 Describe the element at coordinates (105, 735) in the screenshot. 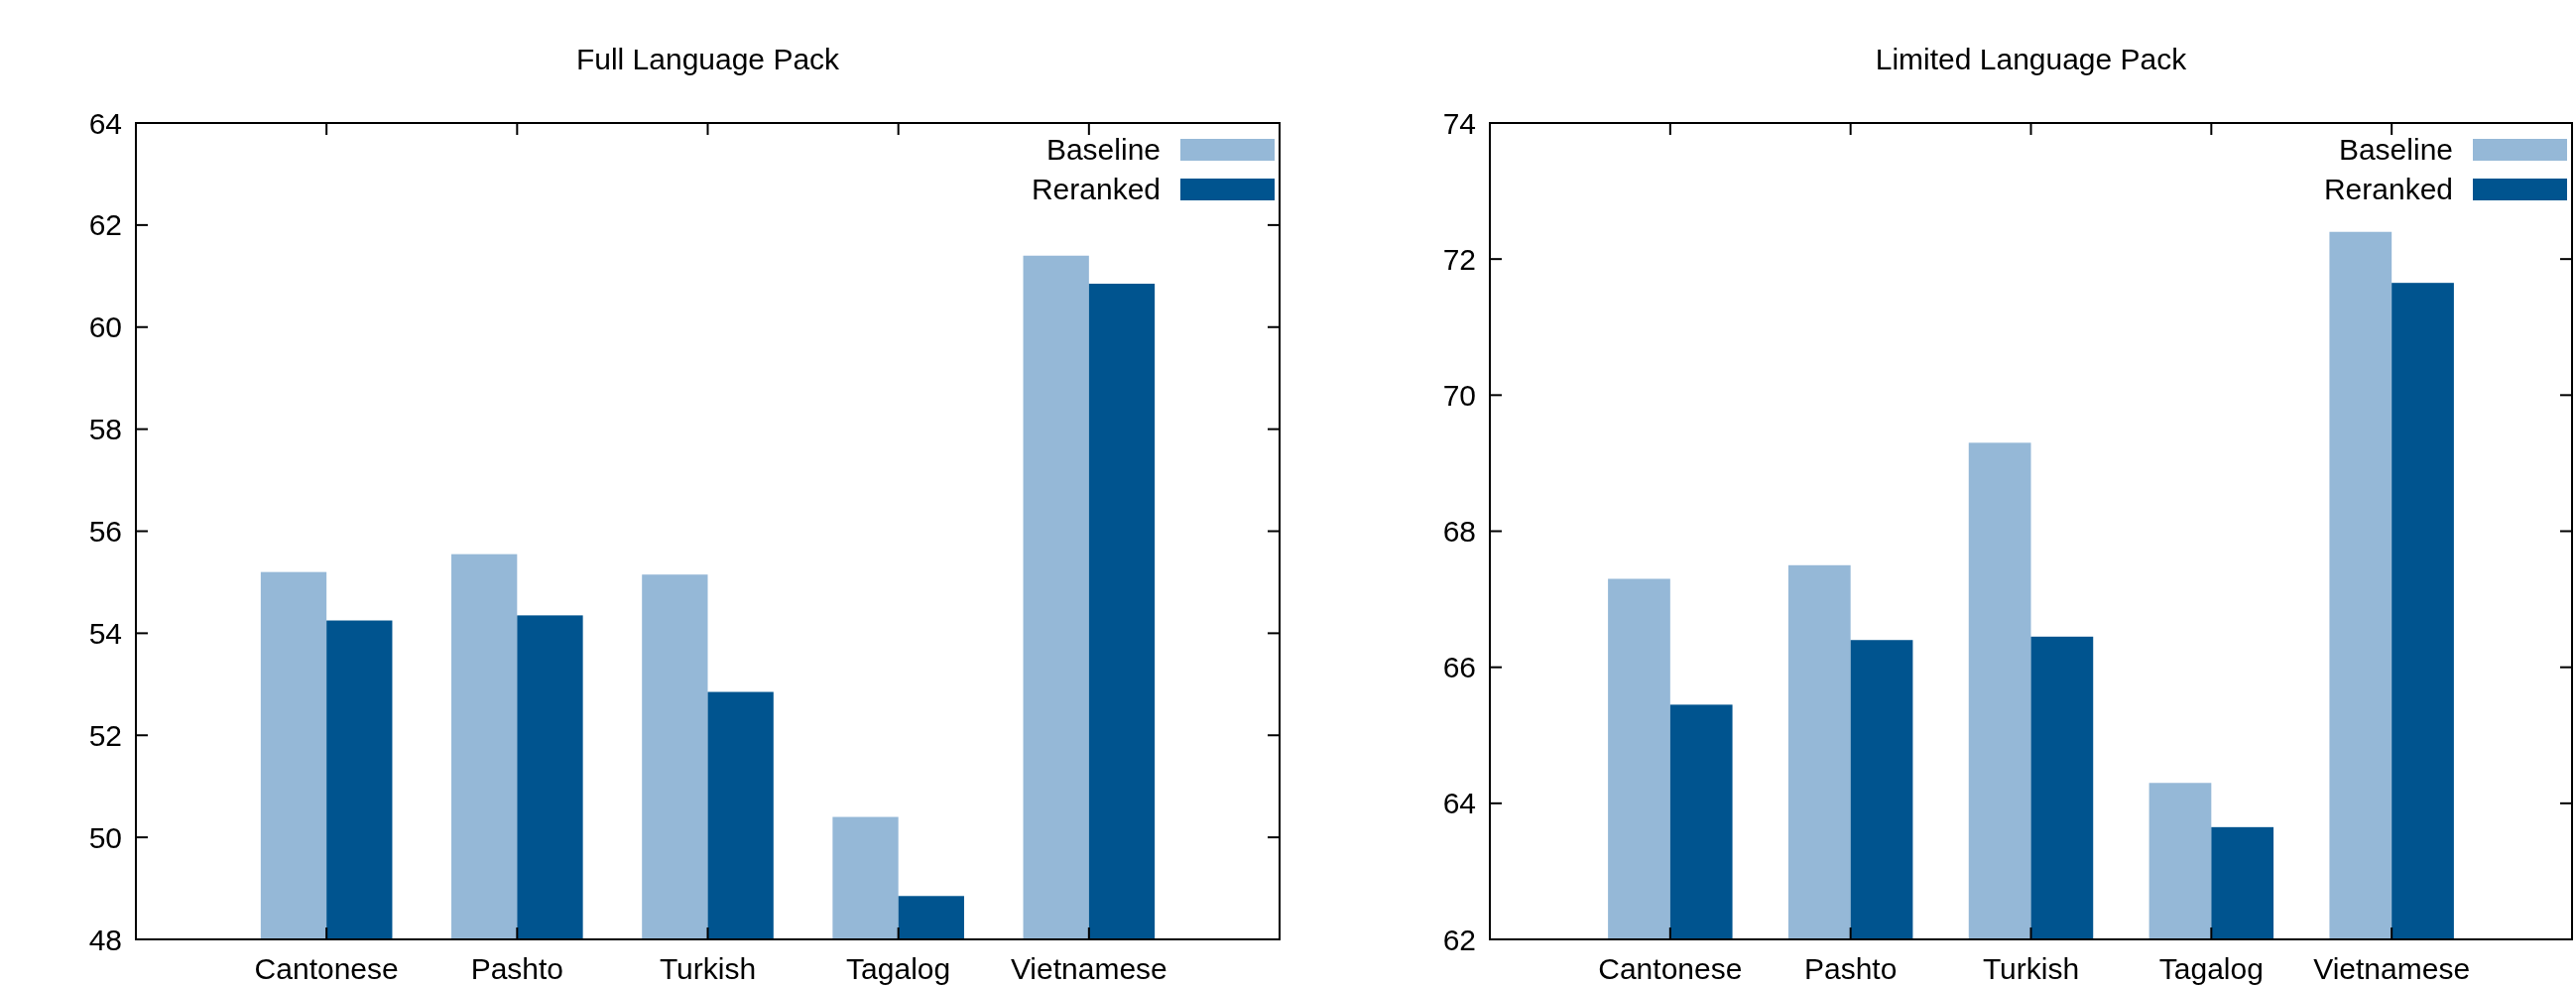

I see `y-tick-label: 52` at that location.